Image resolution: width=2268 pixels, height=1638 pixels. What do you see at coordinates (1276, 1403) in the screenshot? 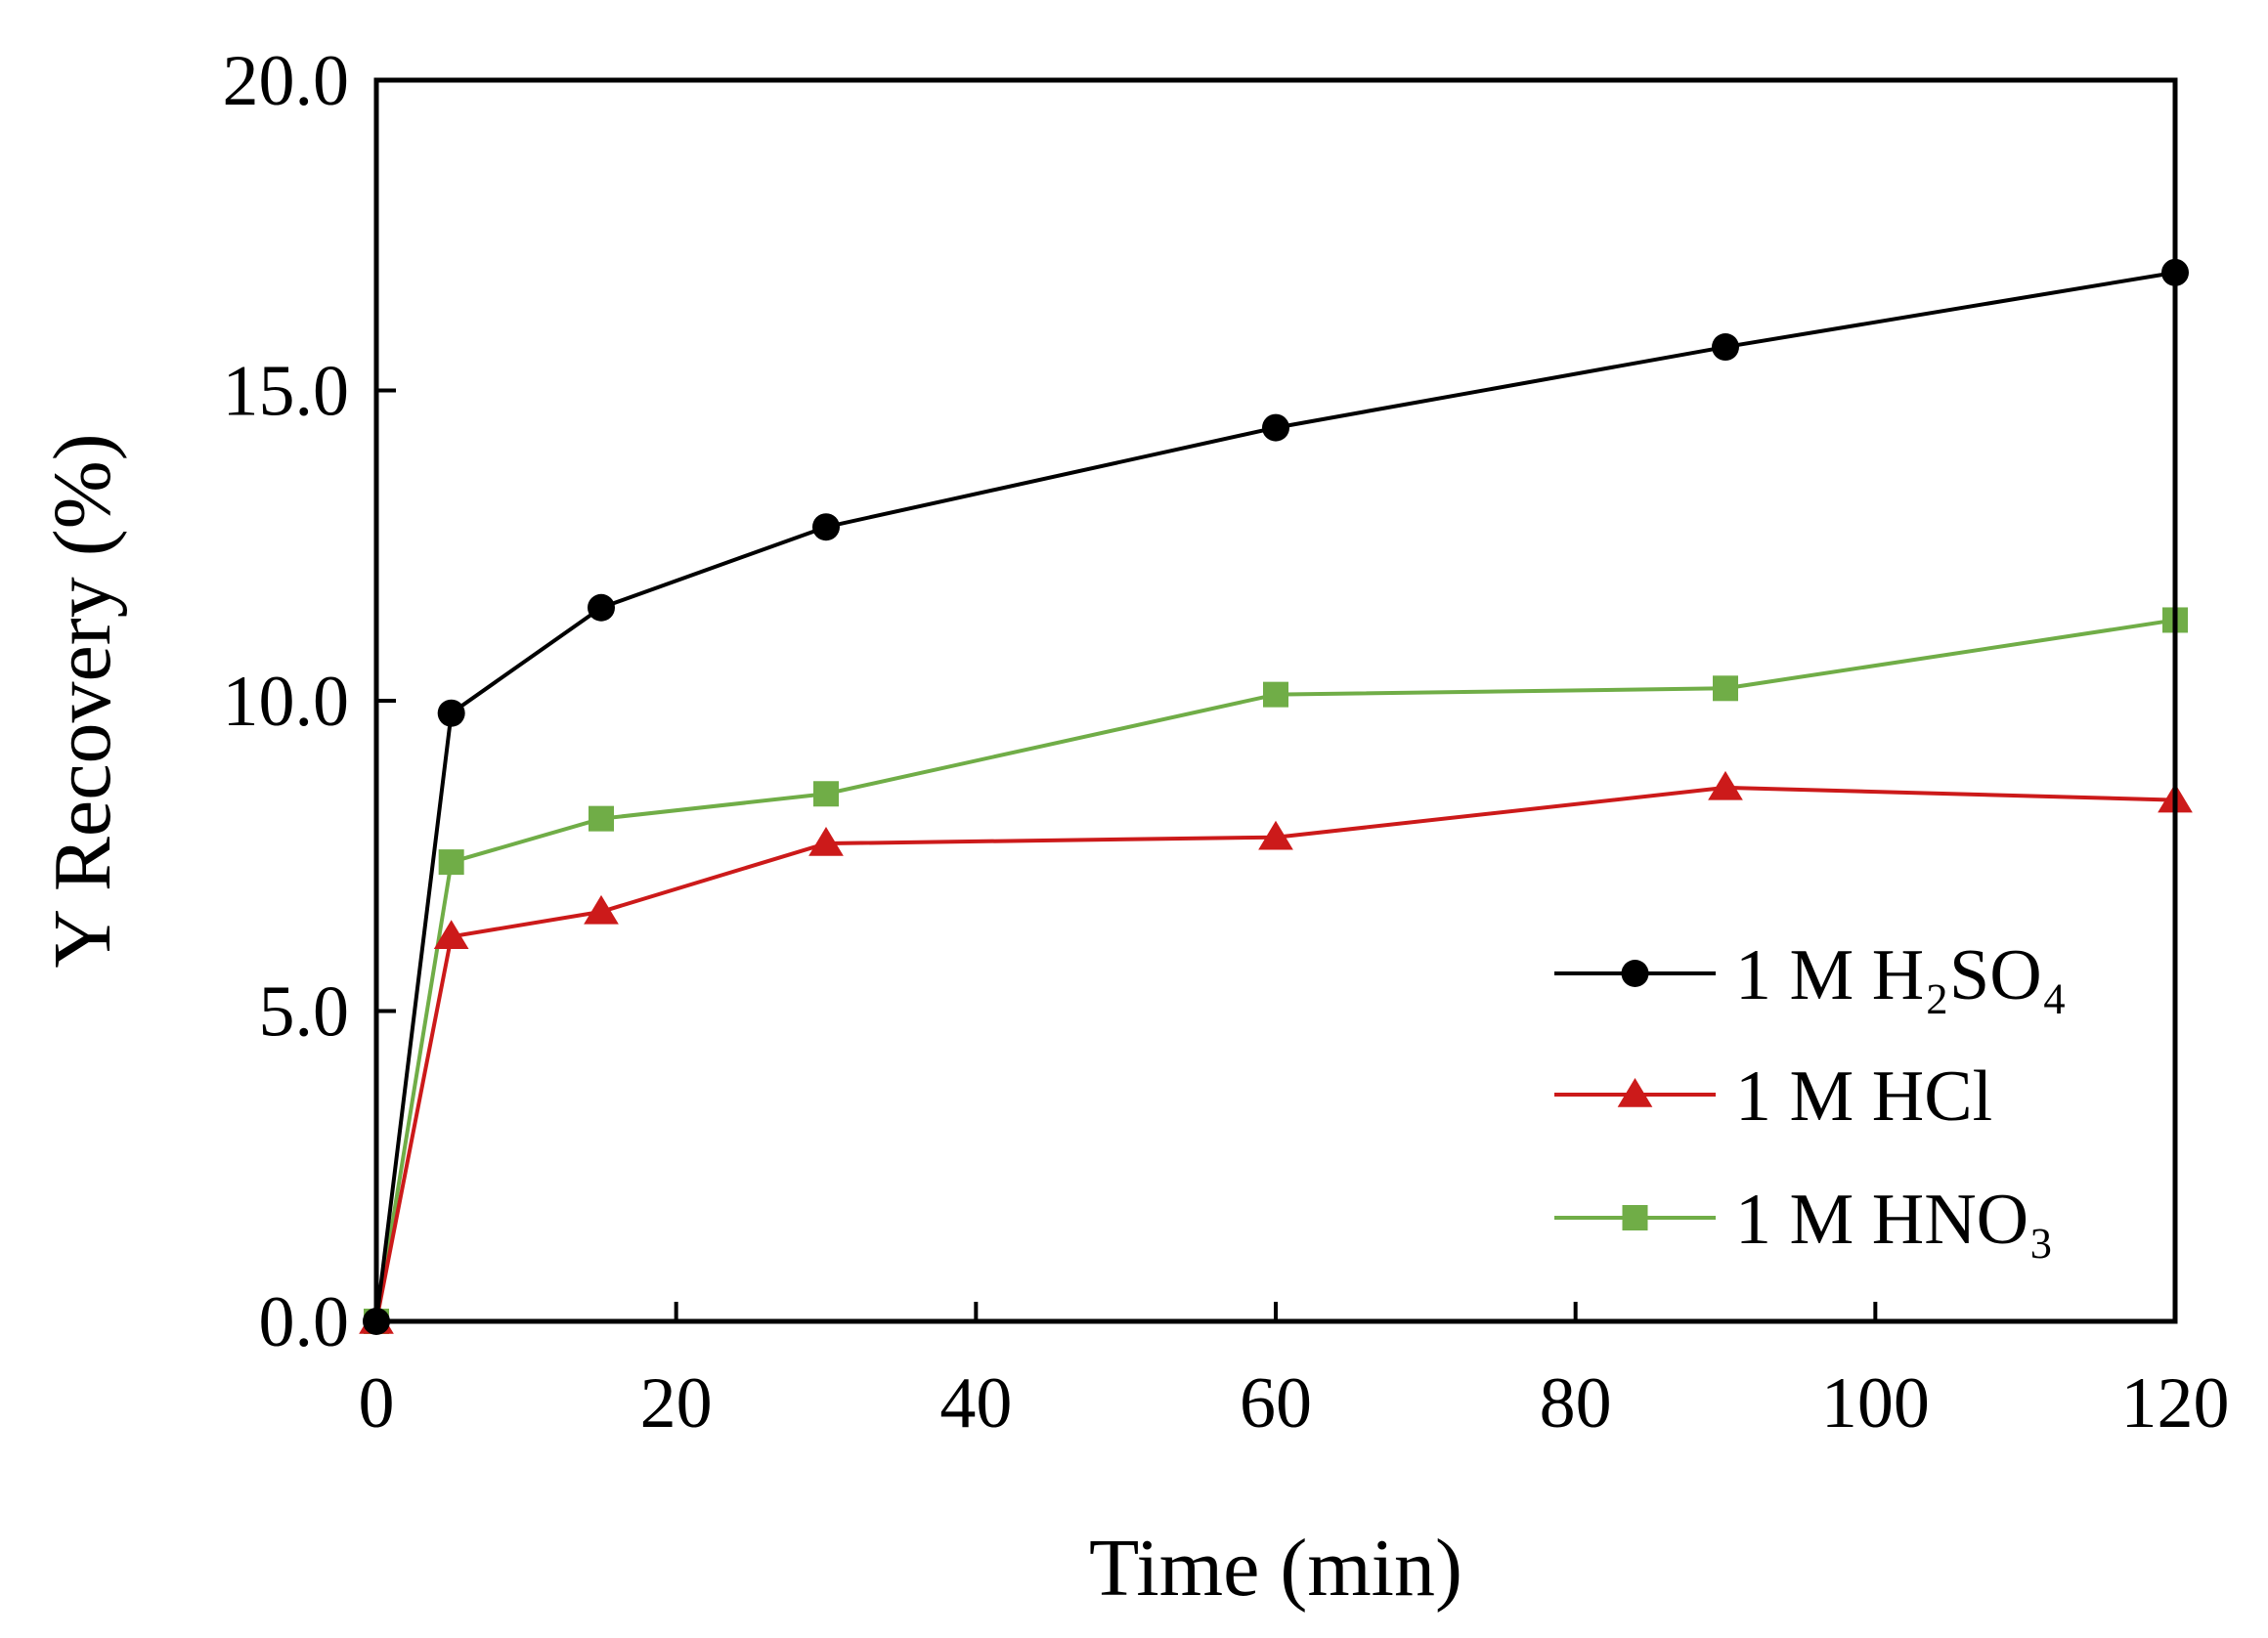
I see `x-tick-label: 60` at bounding box center [1276, 1403].